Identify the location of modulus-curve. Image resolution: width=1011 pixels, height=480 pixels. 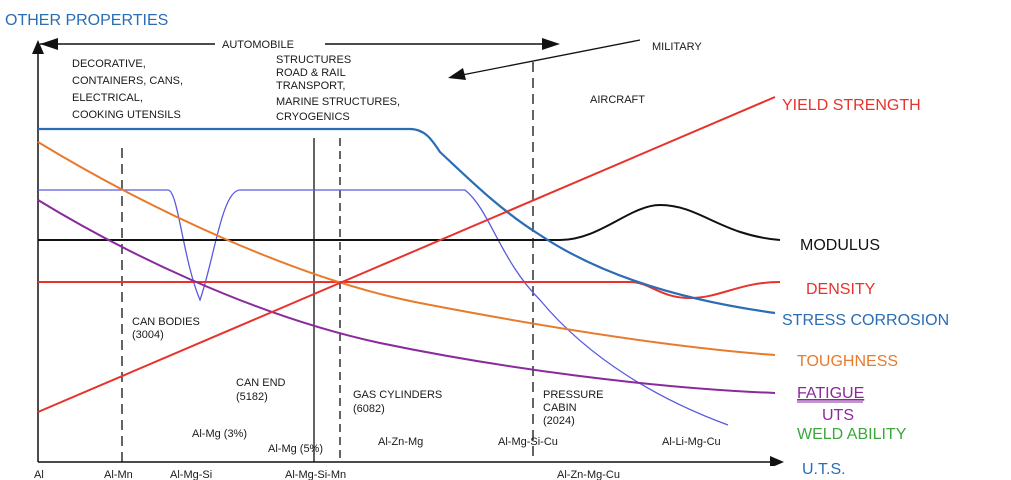
(409, 222).